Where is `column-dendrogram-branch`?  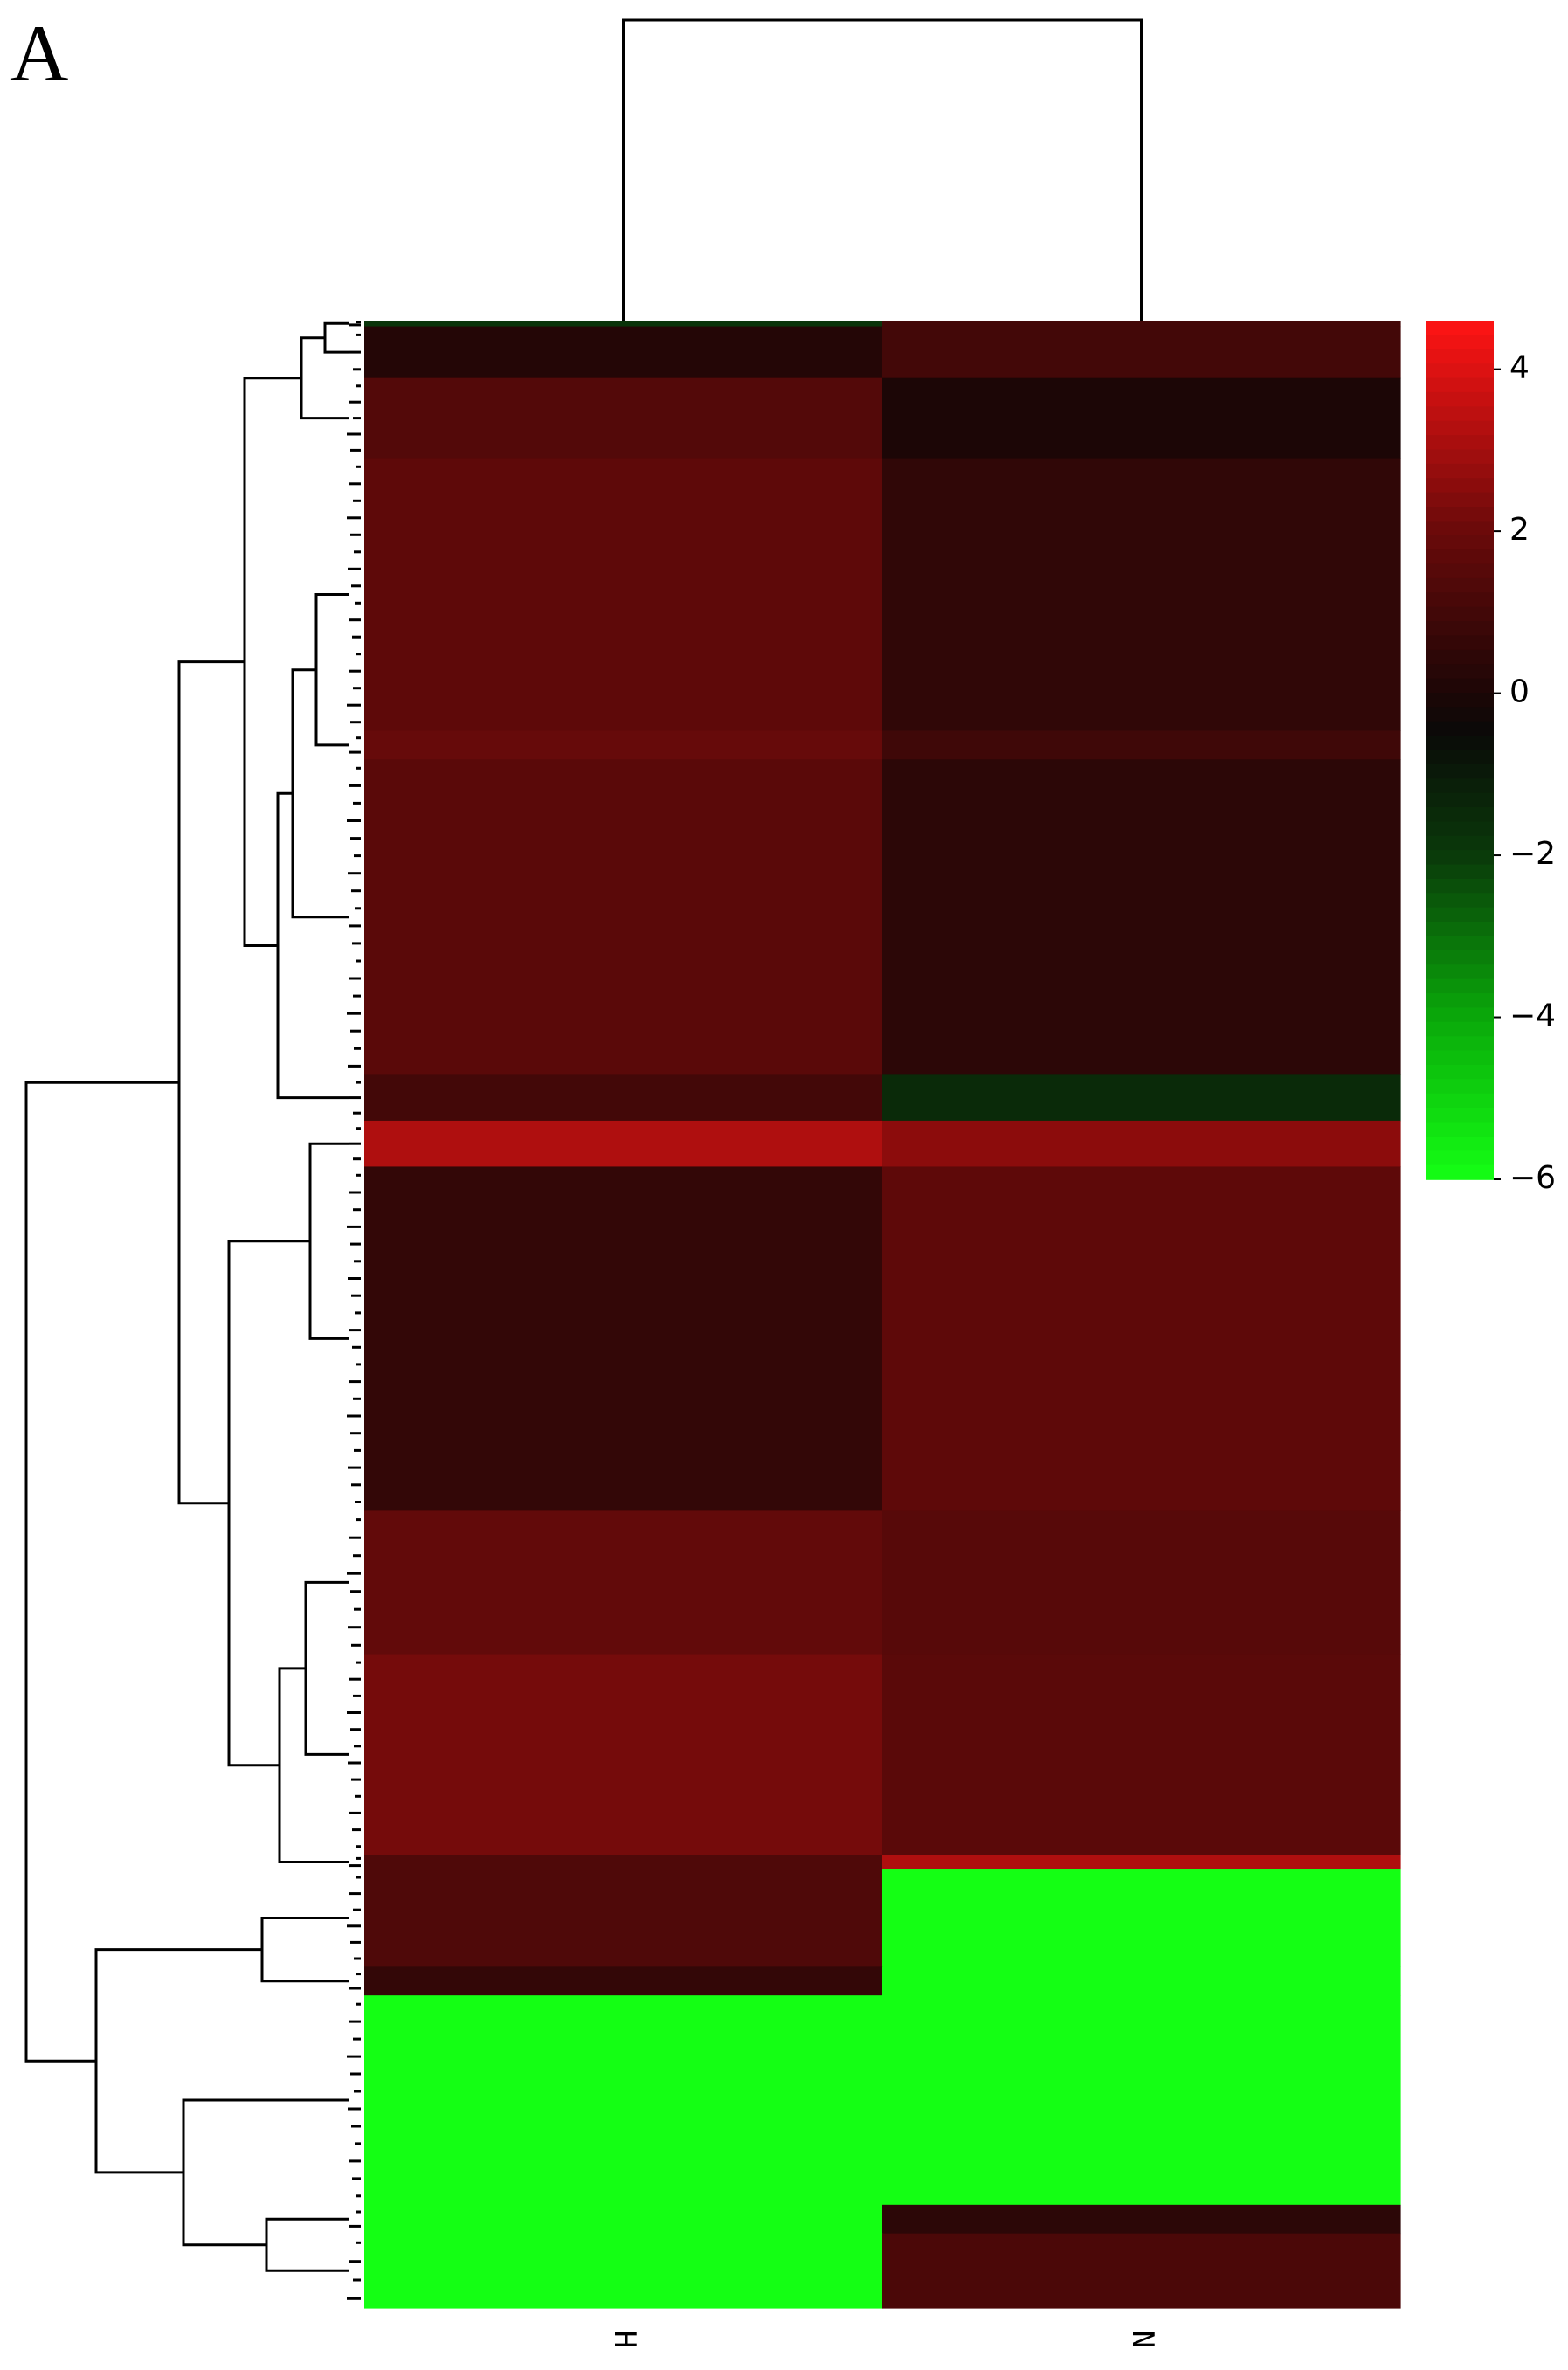 column-dendrogram-branch is located at coordinates (882, 170).